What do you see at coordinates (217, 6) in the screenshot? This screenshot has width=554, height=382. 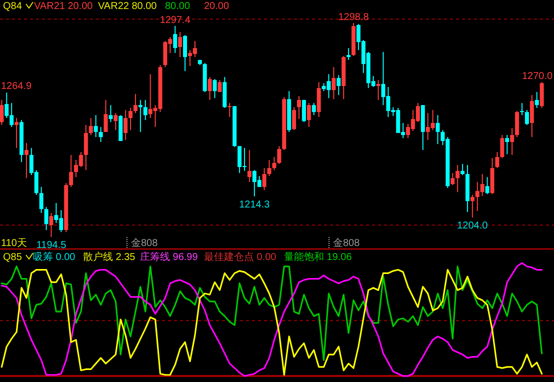 I see `text: 20.00` at bounding box center [217, 6].